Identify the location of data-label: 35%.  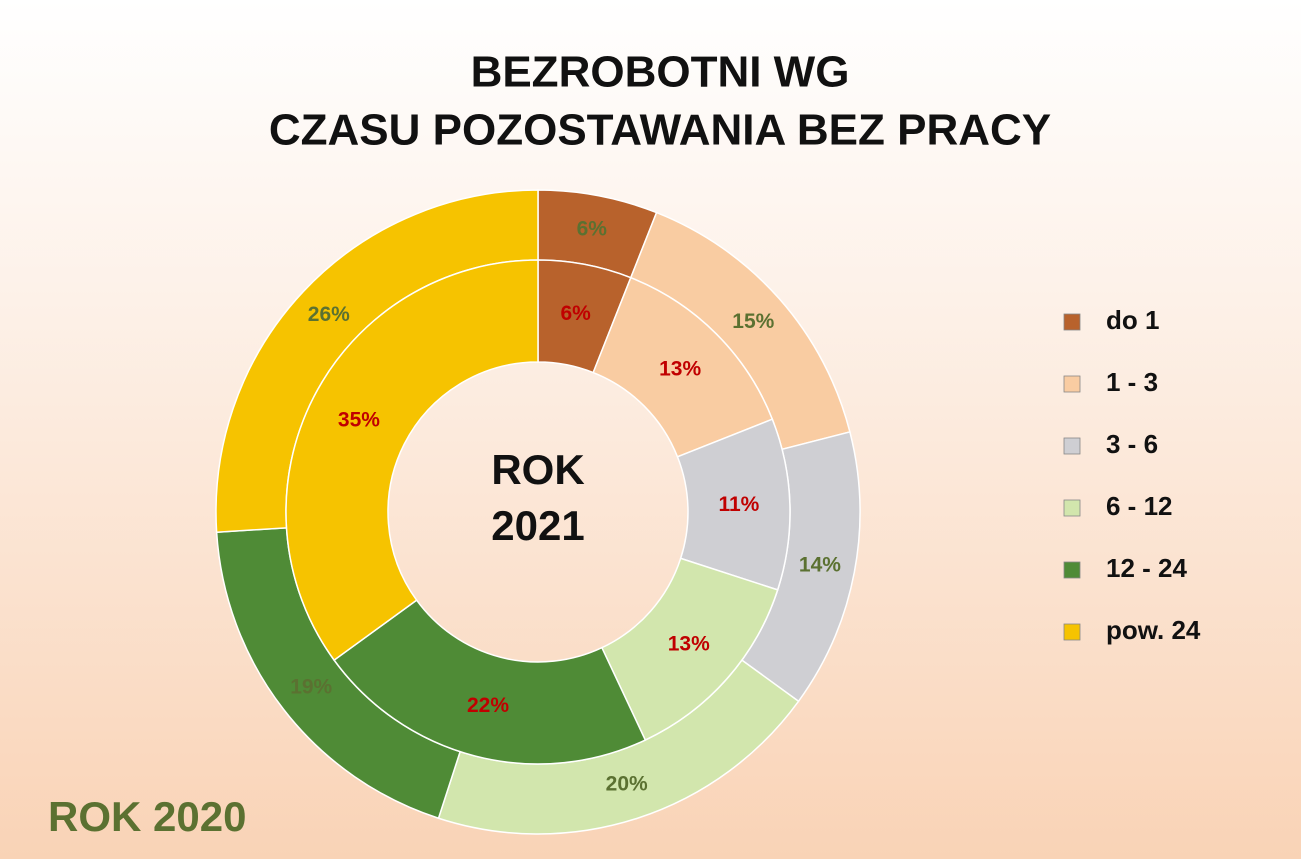
(359, 419).